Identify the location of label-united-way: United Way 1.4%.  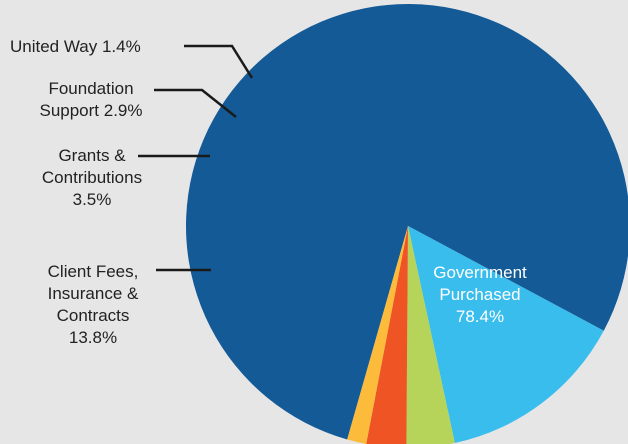
(75, 46).